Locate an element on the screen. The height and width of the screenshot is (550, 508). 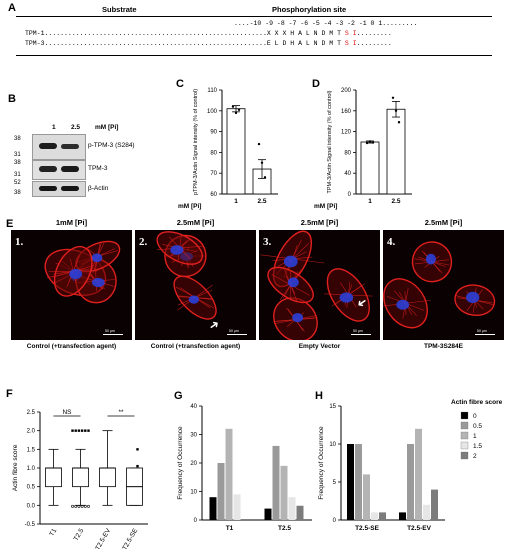
chart-d-bar is located at coordinates (370, 168).